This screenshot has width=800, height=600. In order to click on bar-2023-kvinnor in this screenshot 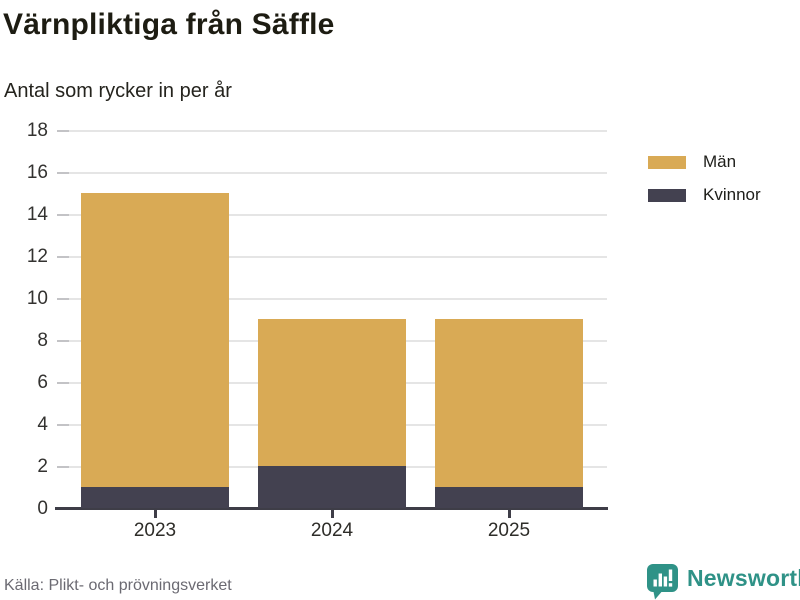, I will do `click(155, 497)`.